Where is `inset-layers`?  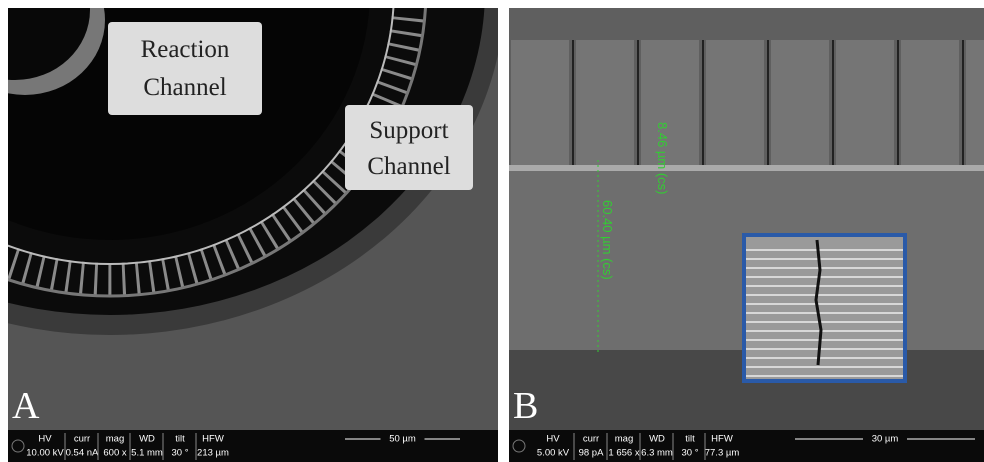
inset-layers is located at coordinates (824, 313).